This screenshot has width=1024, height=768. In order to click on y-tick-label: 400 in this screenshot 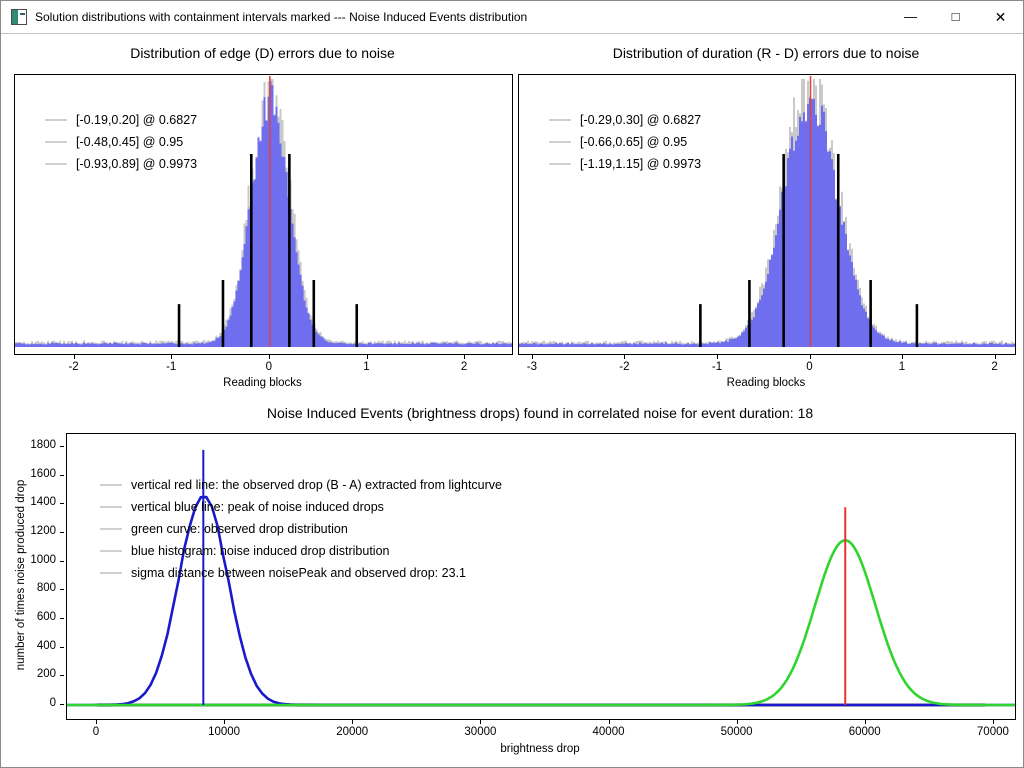, I will do `click(46, 645)`.